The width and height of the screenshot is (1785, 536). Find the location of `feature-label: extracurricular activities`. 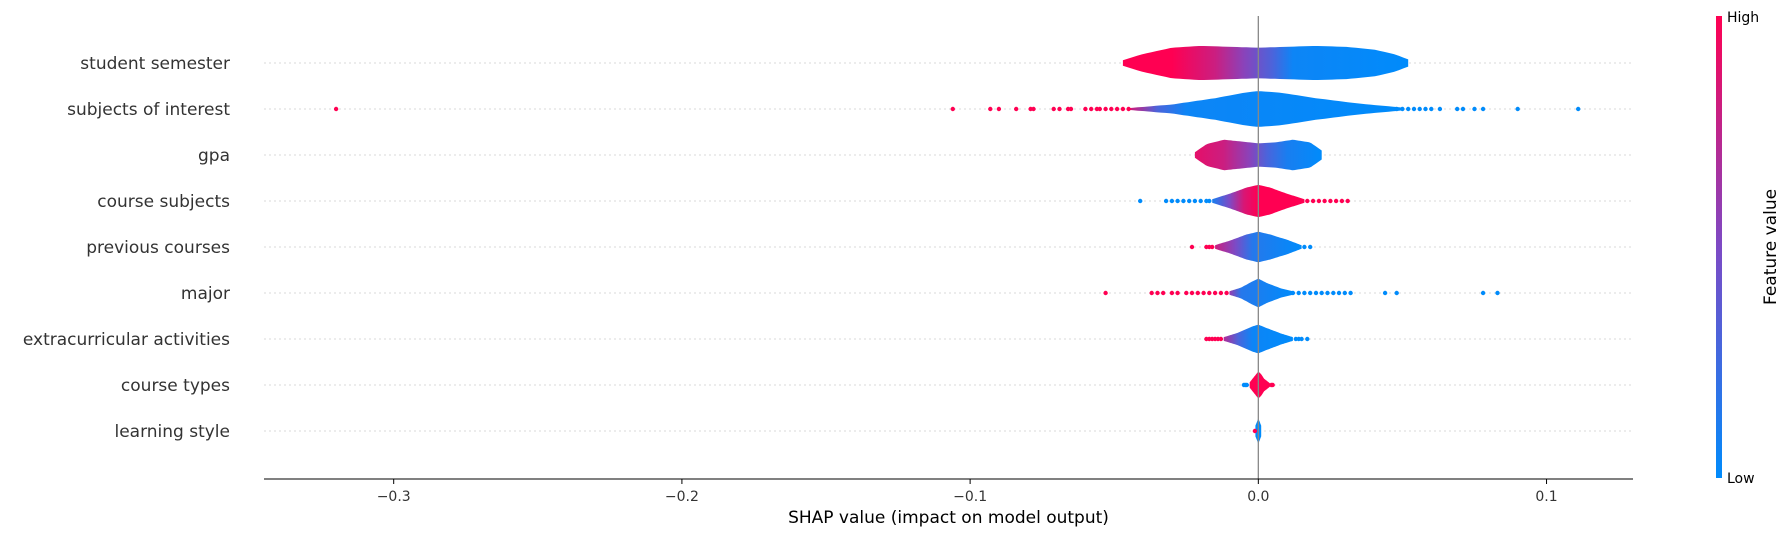

feature-label: extracurricular activities is located at coordinates (126, 340).